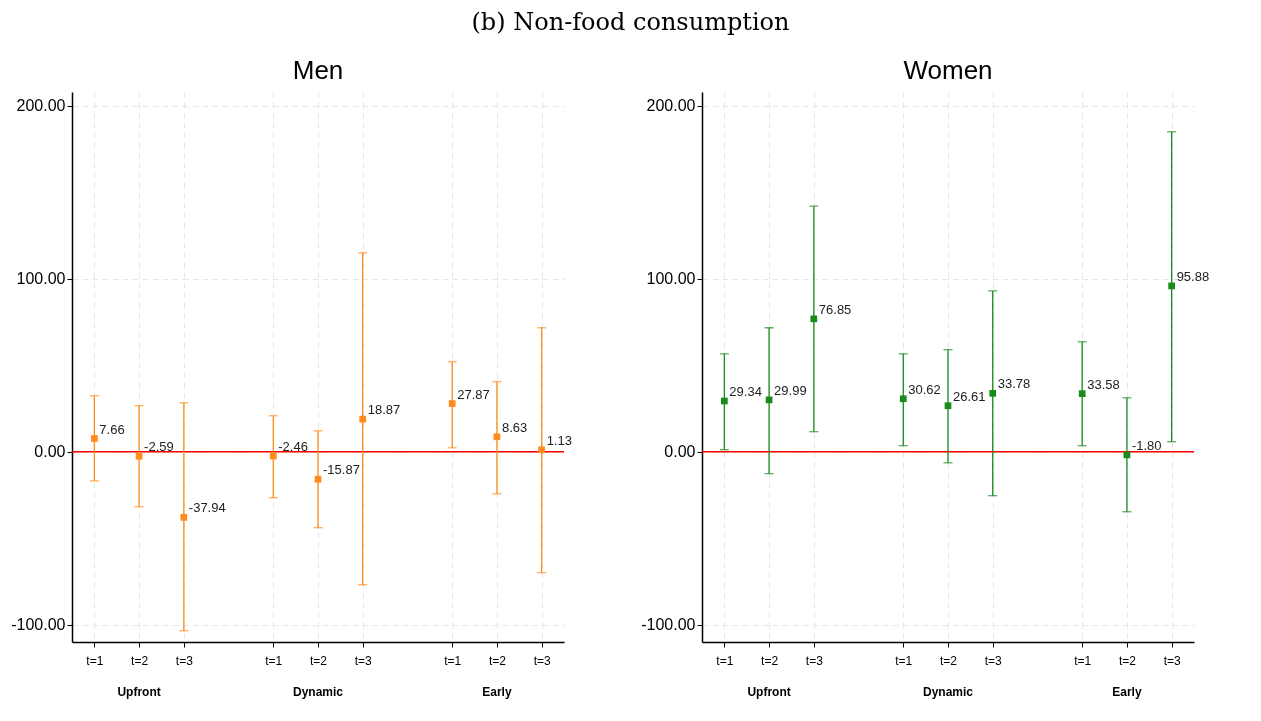 The image size is (1261, 721). What do you see at coordinates (293, 446) in the screenshot?
I see `data-label: -2.46` at bounding box center [293, 446].